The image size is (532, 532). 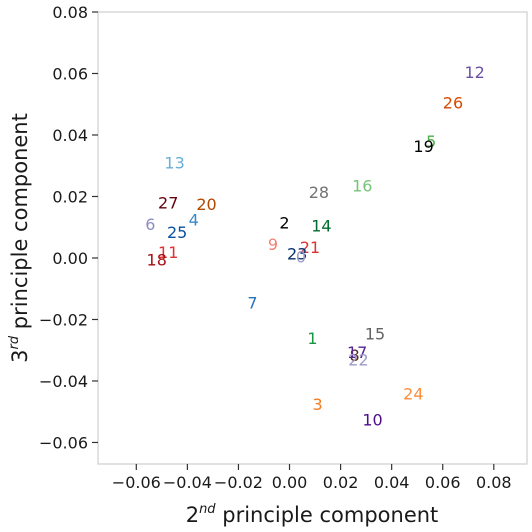 What do you see at coordinates (187, 482) in the screenshot?
I see `x-tick-label: −0.04` at bounding box center [187, 482].